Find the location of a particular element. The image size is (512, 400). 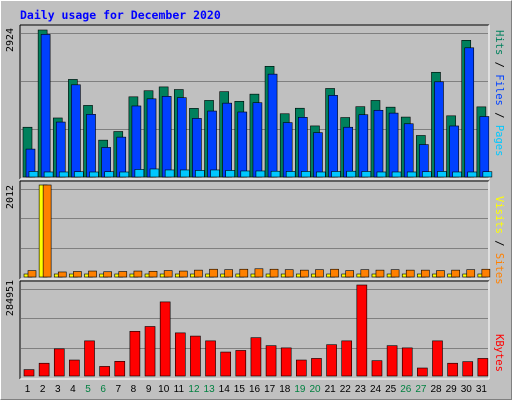

x-tick-label: 15 is located at coordinates (240, 389).